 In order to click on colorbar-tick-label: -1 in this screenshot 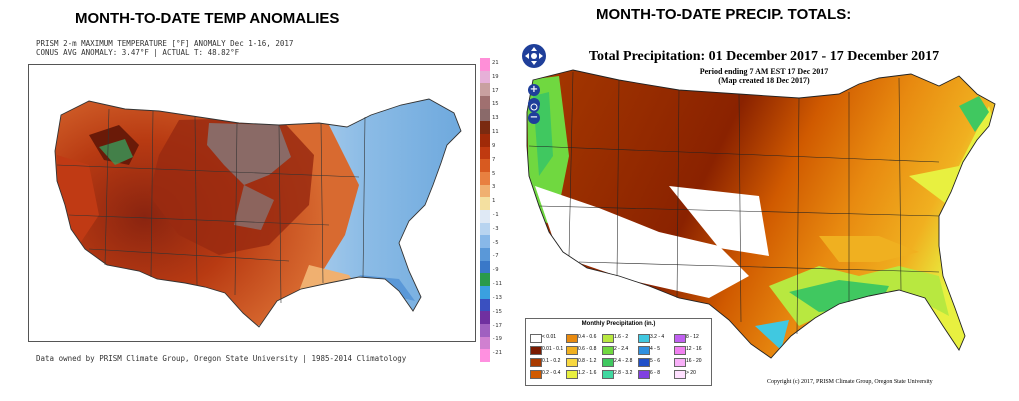, I will do `click(495, 215)`.